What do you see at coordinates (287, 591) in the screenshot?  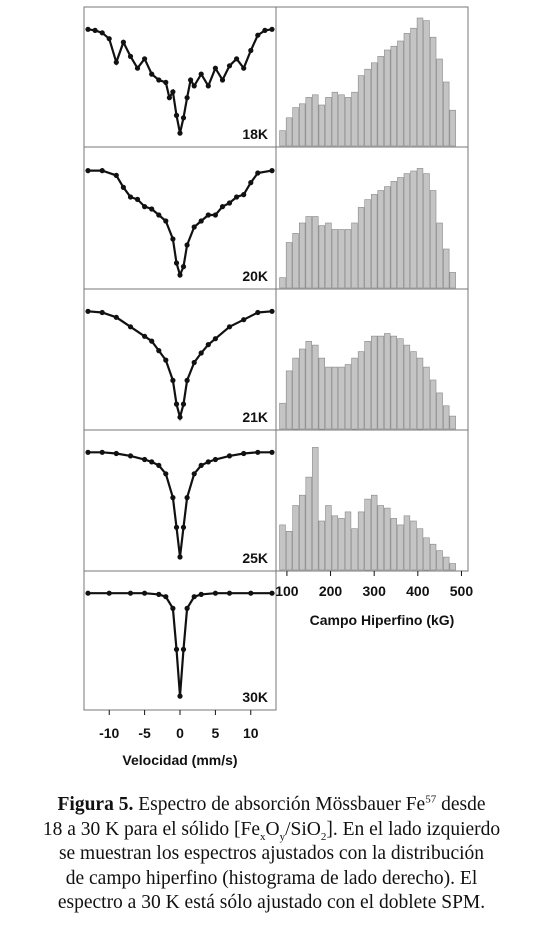 I see `field-tick-label: 100` at bounding box center [287, 591].